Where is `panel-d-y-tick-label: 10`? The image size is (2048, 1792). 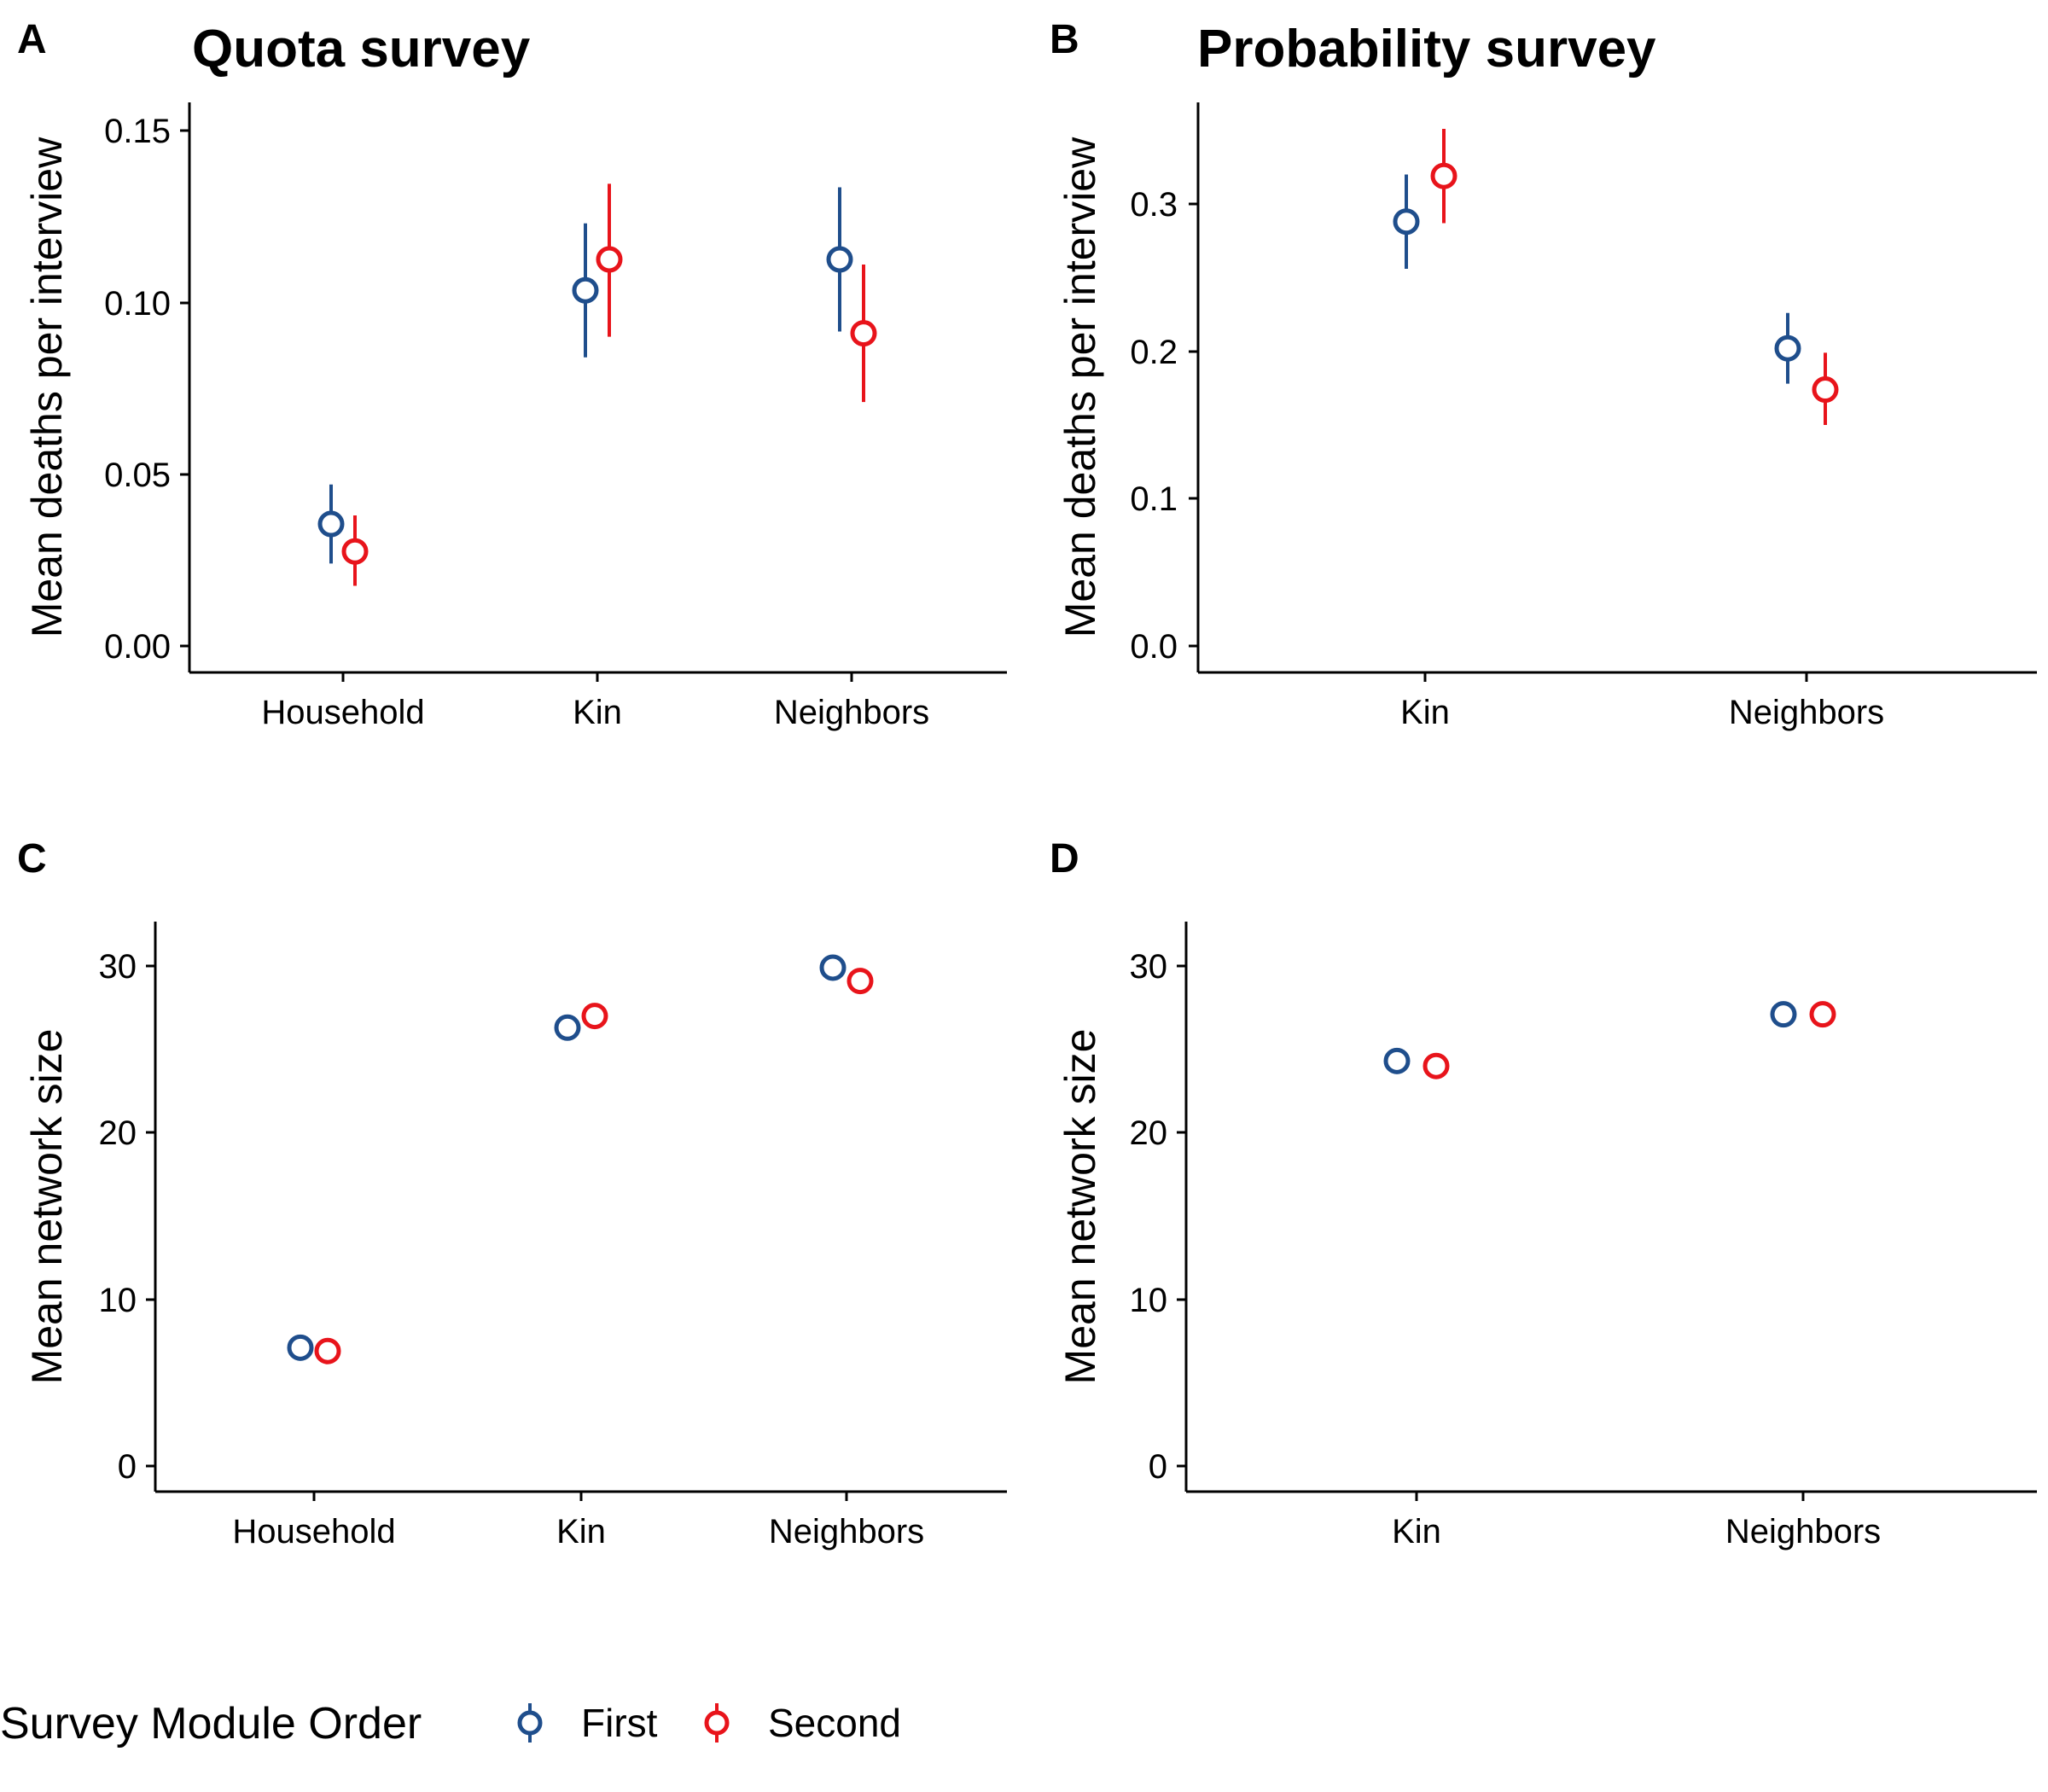 panel-d-y-tick-label: 10 is located at coordinates (1149, 1300).